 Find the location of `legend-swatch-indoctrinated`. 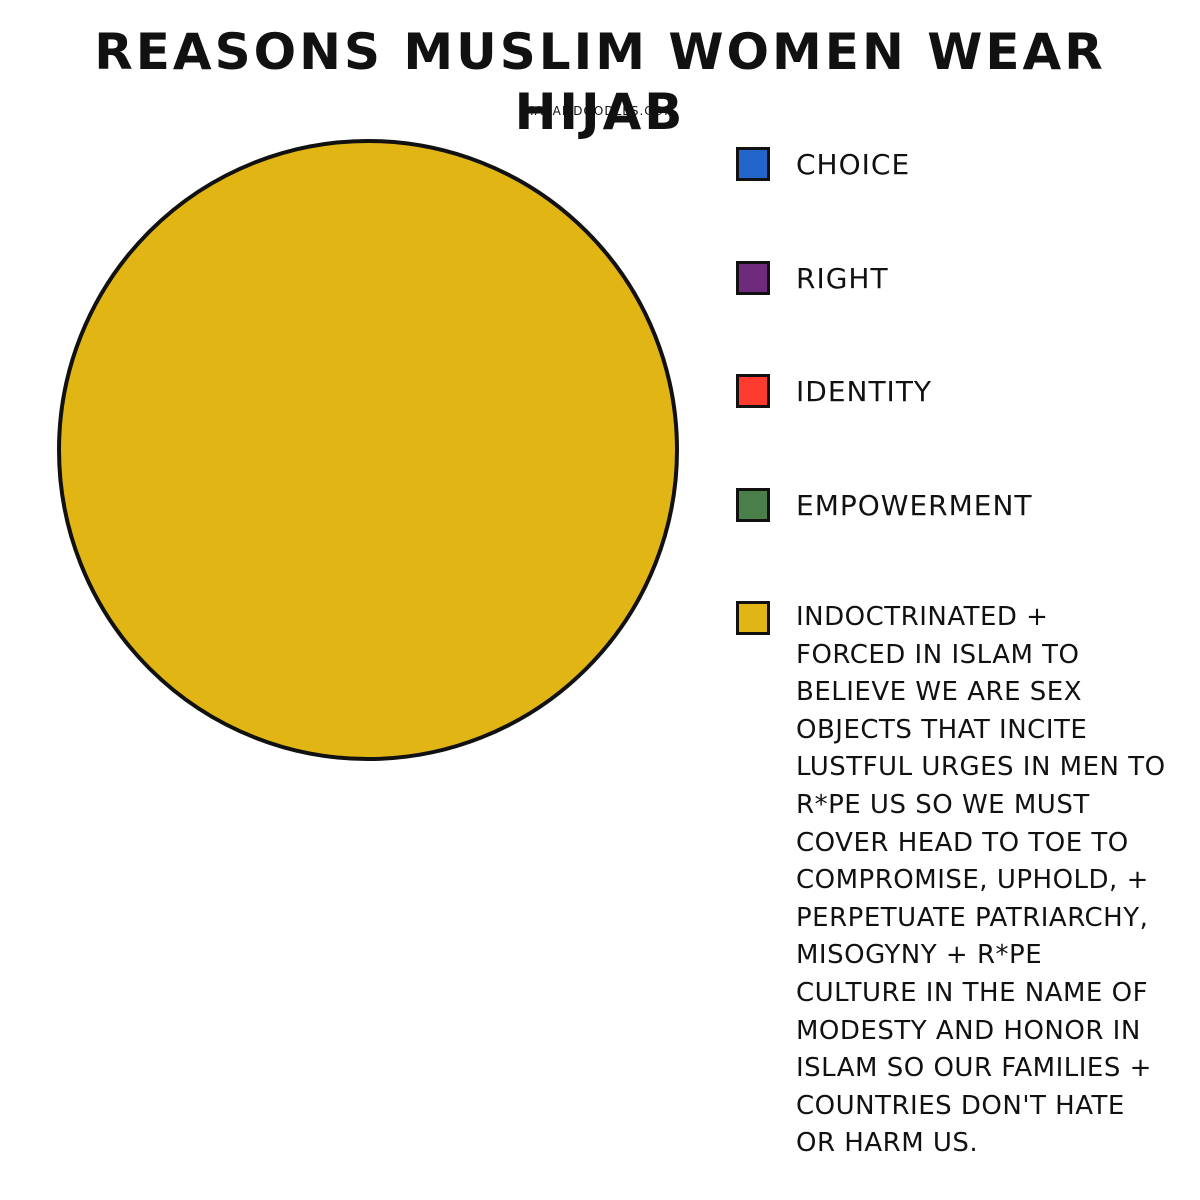

legend-swatch-indoctrinated is located at coordinates (753, 618).